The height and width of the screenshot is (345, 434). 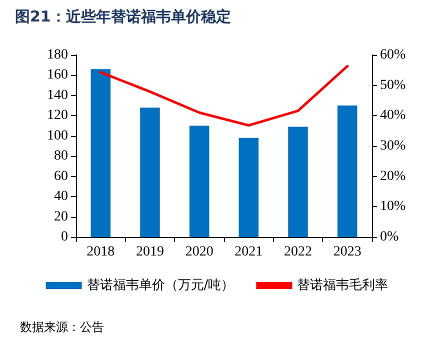 I want to click on y2-tick-label: 20%, so click(x=393, y=176).